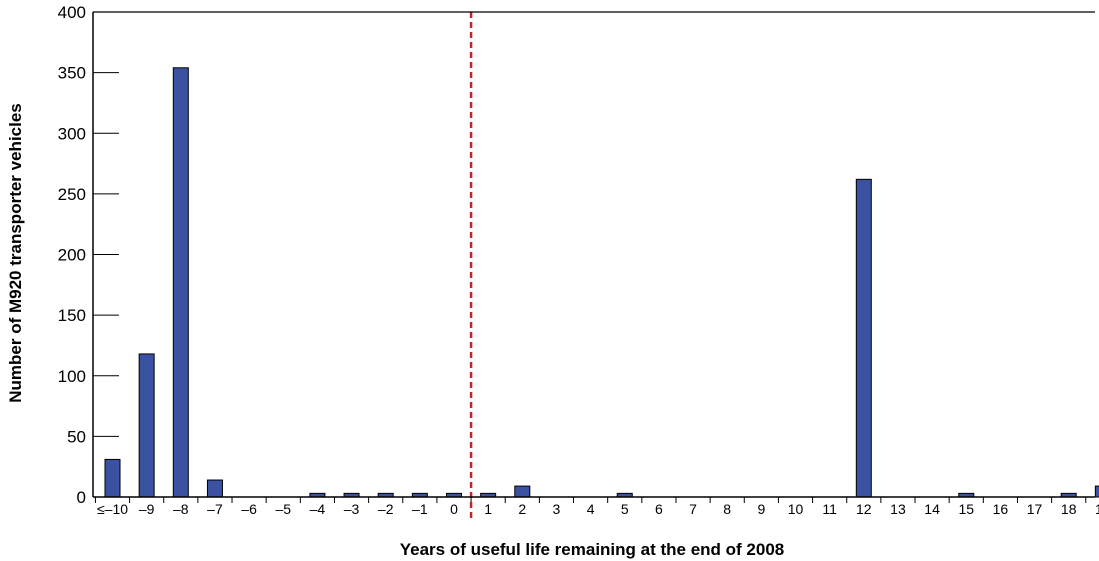 Image resolution: width=1099 pixels, height=561 pixels. What do you see at coordinates (1035, 509) in the screenshot?
I see `x-tick-label: 17` at bounding box center [1035, 509].